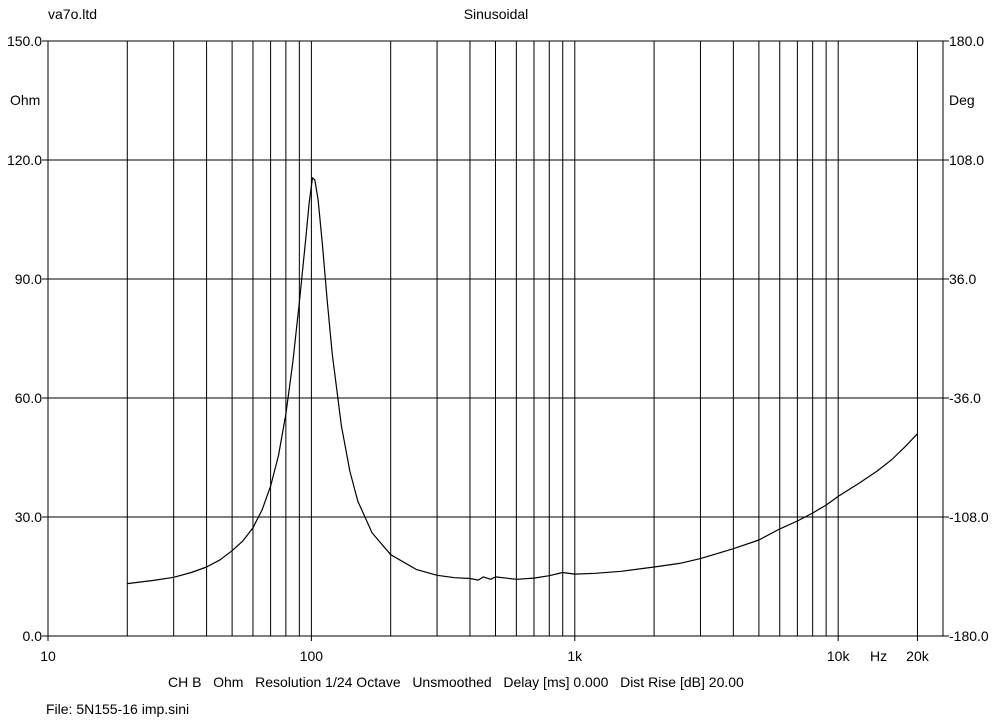  What do you see at coordinates (839, 656) in the screenshot?
I see `x-tick-label: 10k` at bounding box center [839, 656].